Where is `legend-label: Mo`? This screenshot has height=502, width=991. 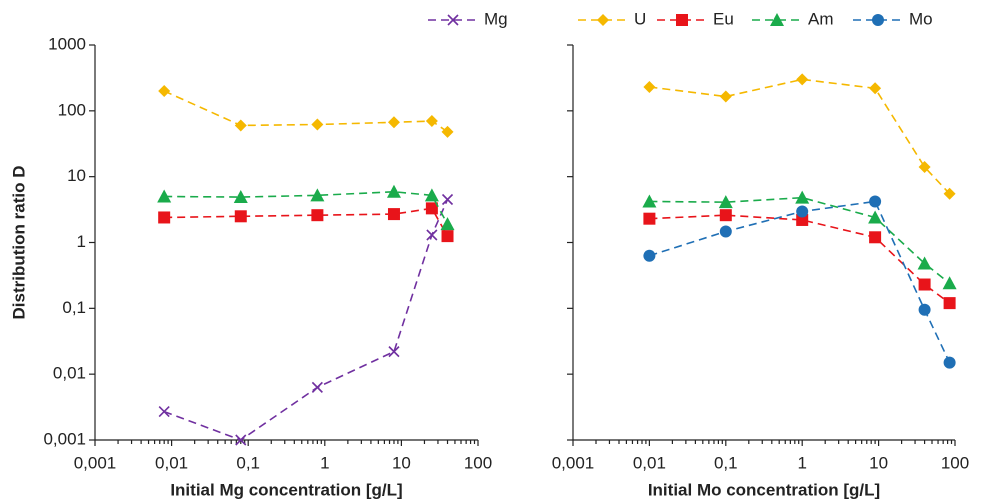
legend-label: Mo is located at coordinates (921, 18).